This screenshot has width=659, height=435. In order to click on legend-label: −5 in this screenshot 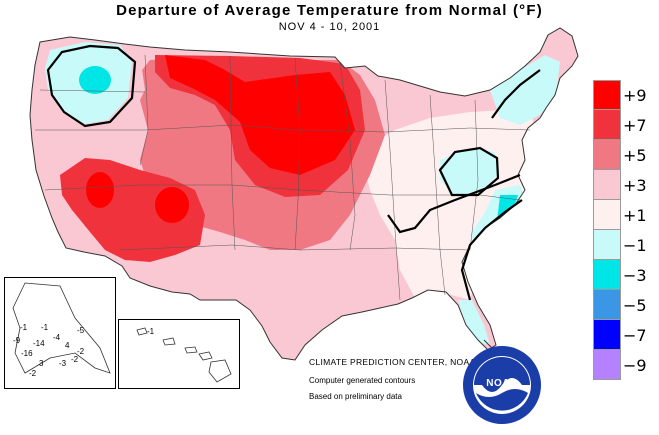, I will do `click(635, 305)`.